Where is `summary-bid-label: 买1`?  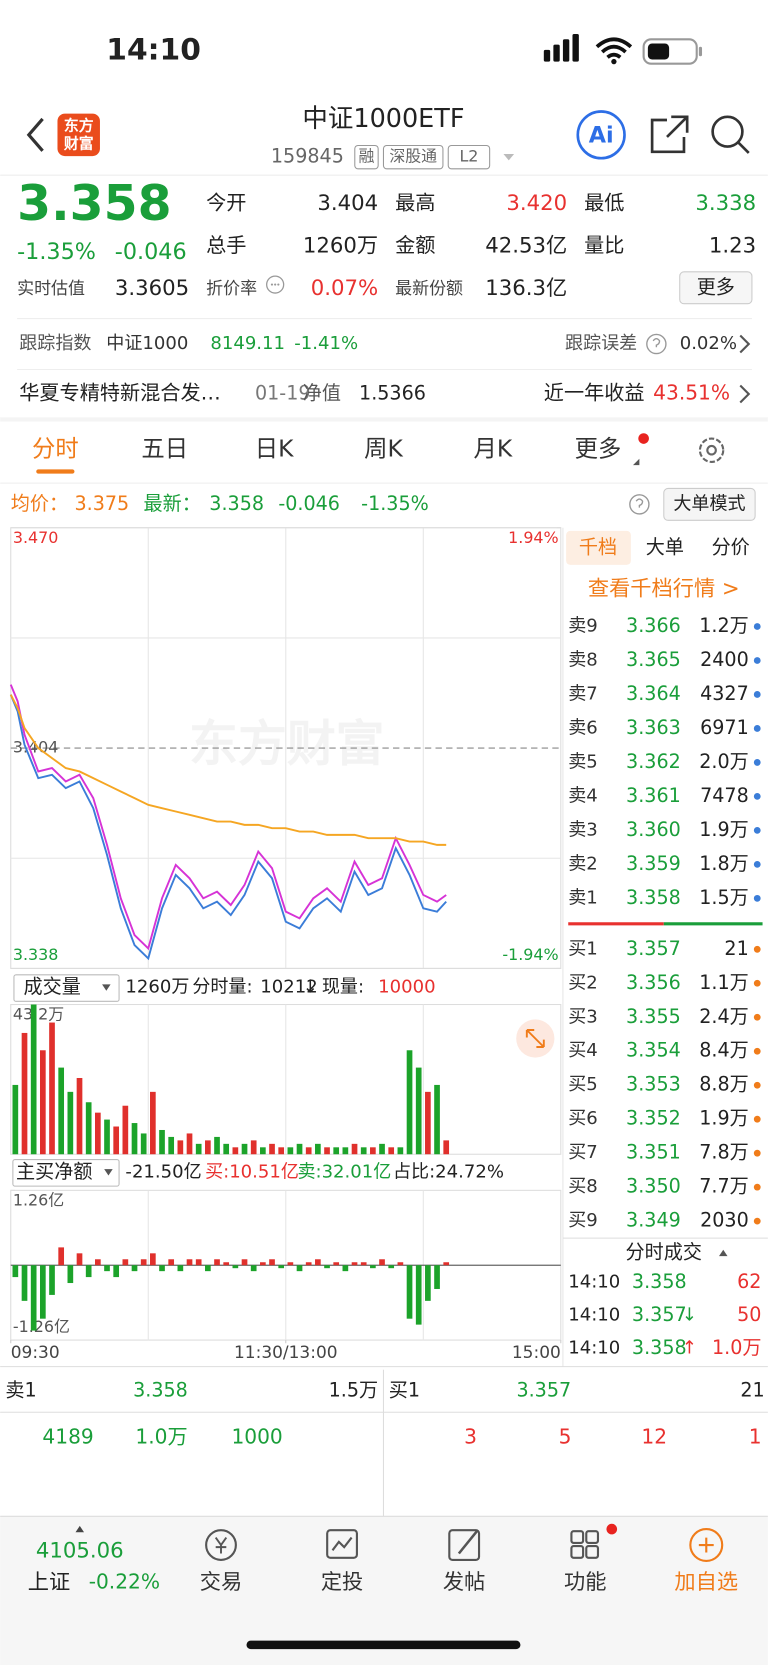 summary-bid-label: 买1 is located at coordinates (404, 1390).